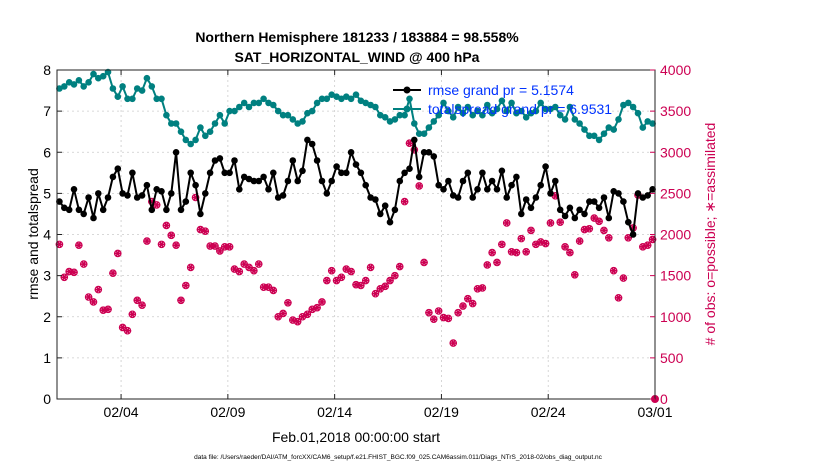  What do you see at coordinates (334, 412) in the screenshot?
I see `x-tick-label: 02/14` at bounding box center [334, 412].